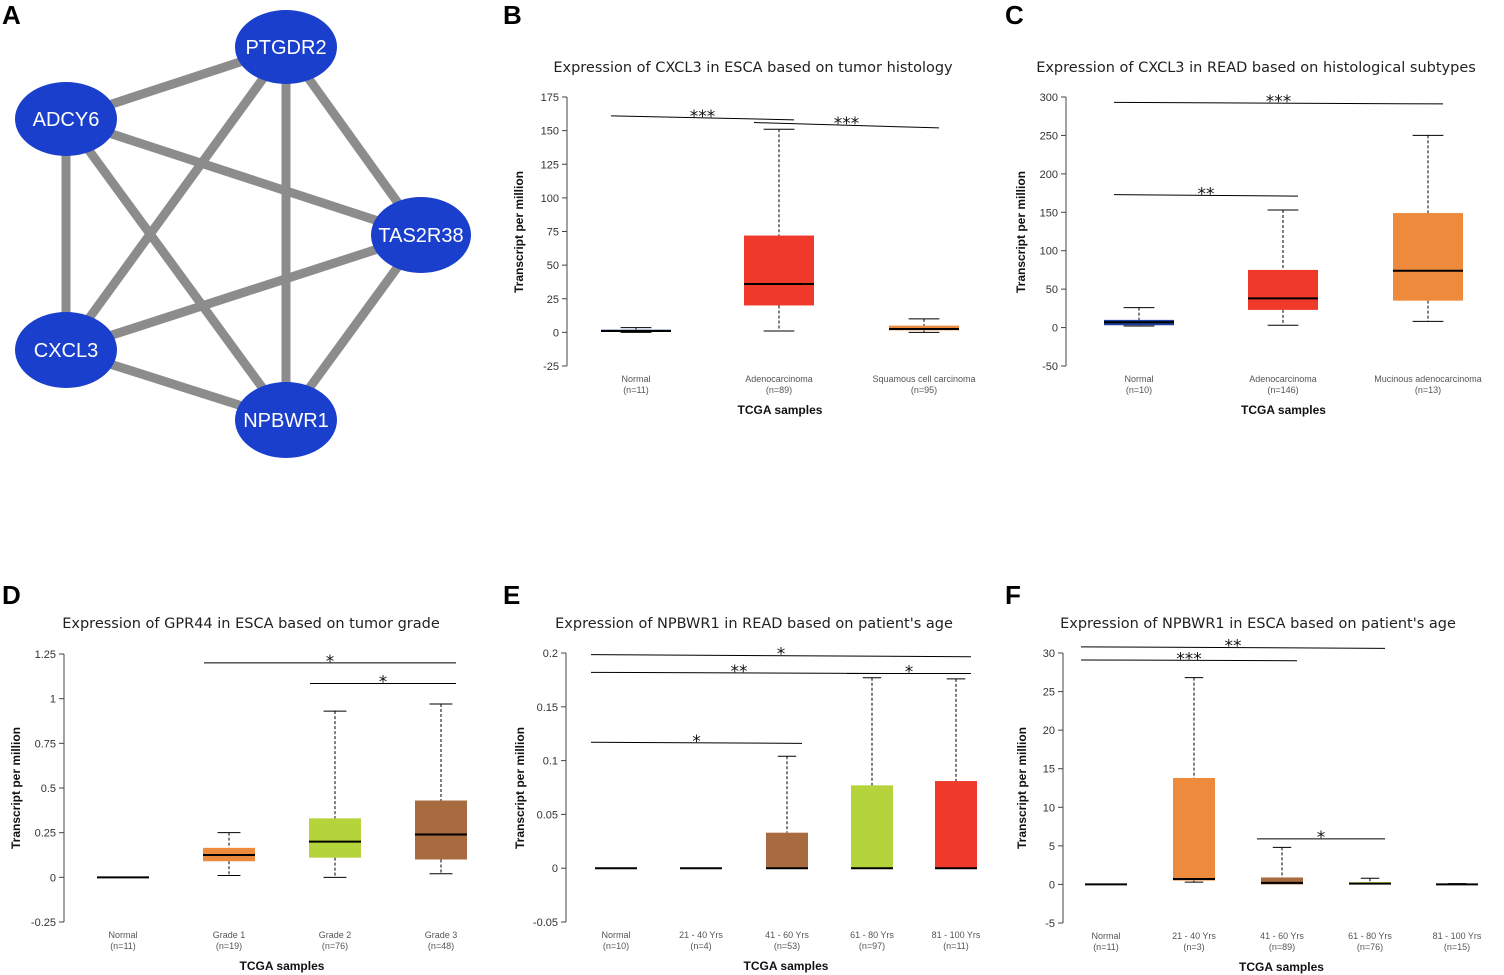 The height and width of the screenshot is (975, 1504). What do you see at coordinates (1049, 213) in the screenshot?
I see `y-tick-label: 150` at bounding box center [1049, 213].